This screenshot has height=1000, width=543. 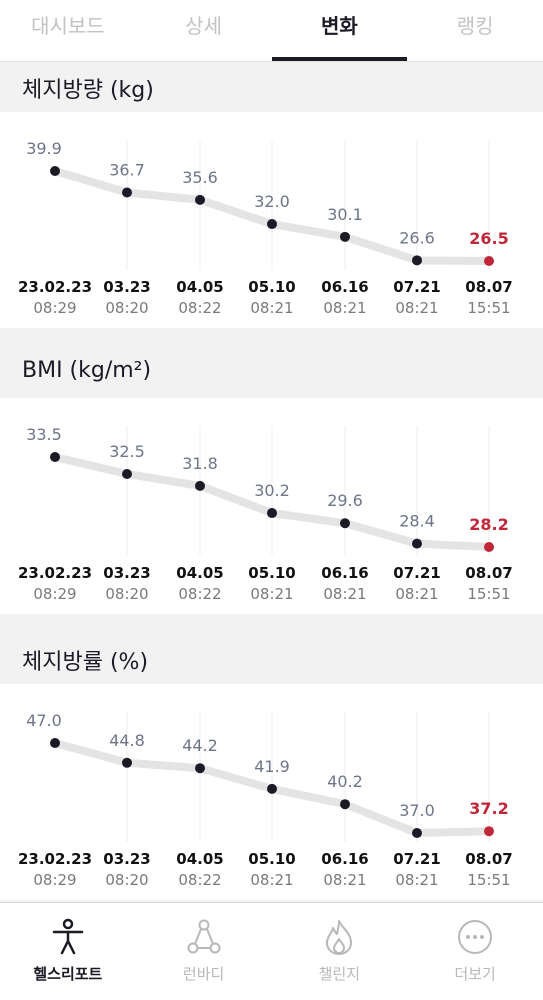 What do you see at coordinates (44, 720) in the screenshot?
I see `value-label: 47.0` at bounding box center [44, 720].